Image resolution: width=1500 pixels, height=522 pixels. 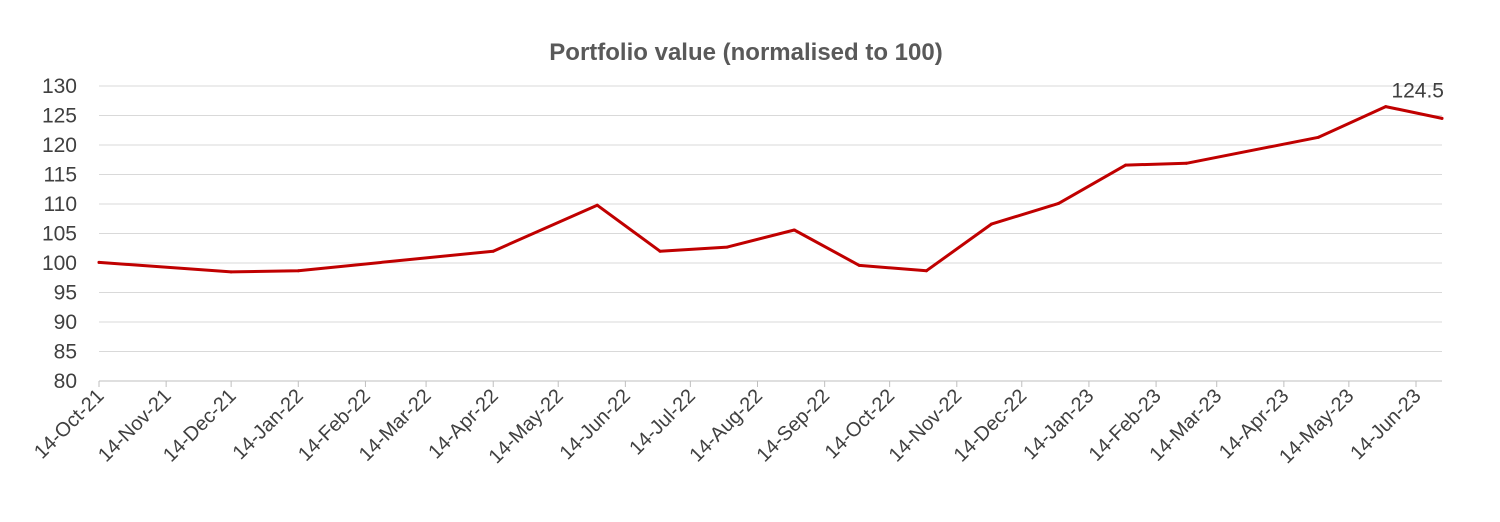 I want to click on data-labels: 124.5, so click(x=1417, y=90).